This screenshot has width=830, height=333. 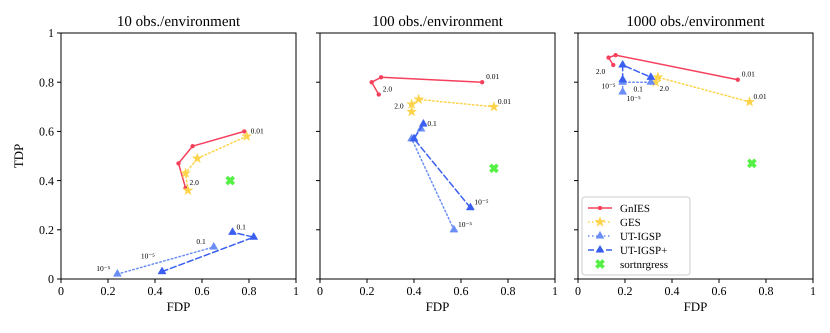 What do you see at coordinates (644, 264) in the screenshot?
I see `legend-label: sortnrgress` at bounding box center [644, 264].